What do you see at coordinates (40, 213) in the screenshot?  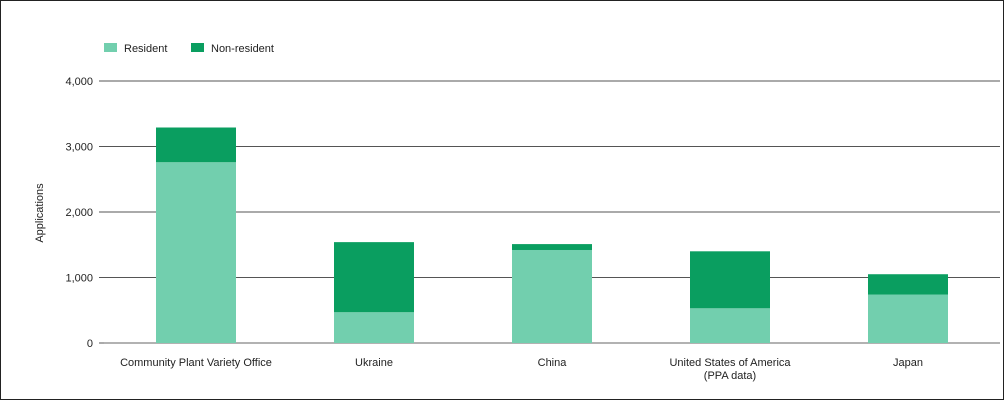 I see `y-axis-title: Applications` at bounding box center [40, 213].